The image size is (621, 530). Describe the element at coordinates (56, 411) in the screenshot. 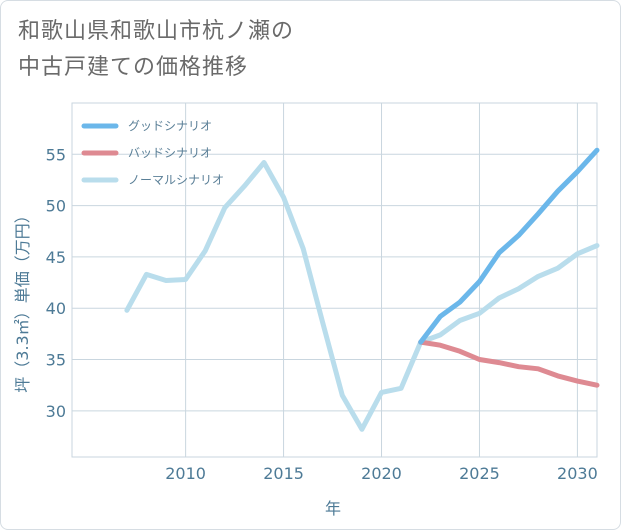

I see `y-tick-label: 30` at that location.